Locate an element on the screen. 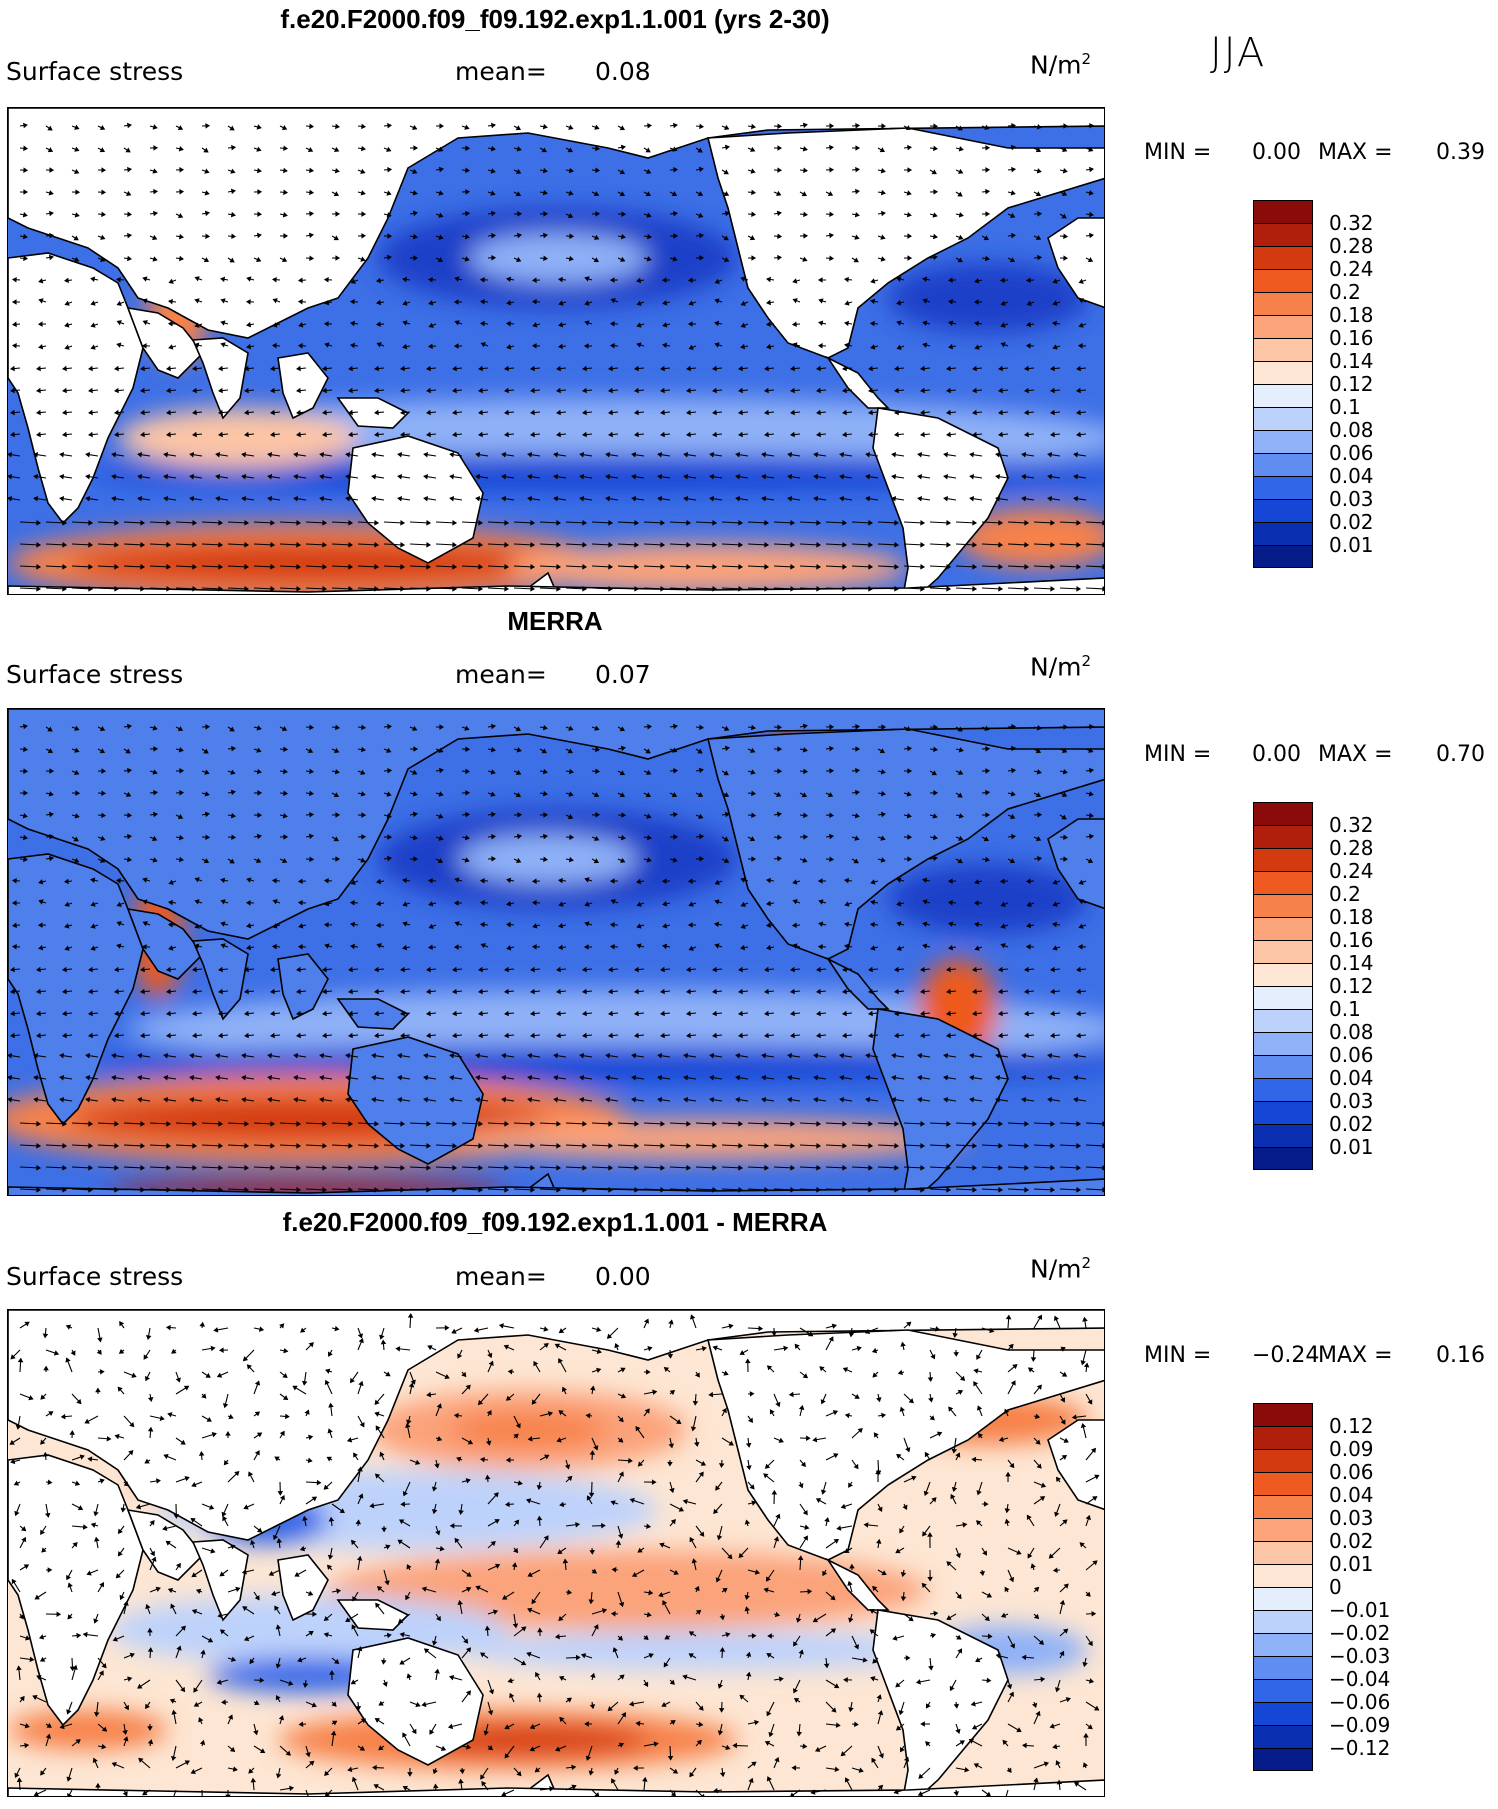 This screenshot has width=1498, height=1809. mean-value: 0.00 is located at coordinates (623, 1276).